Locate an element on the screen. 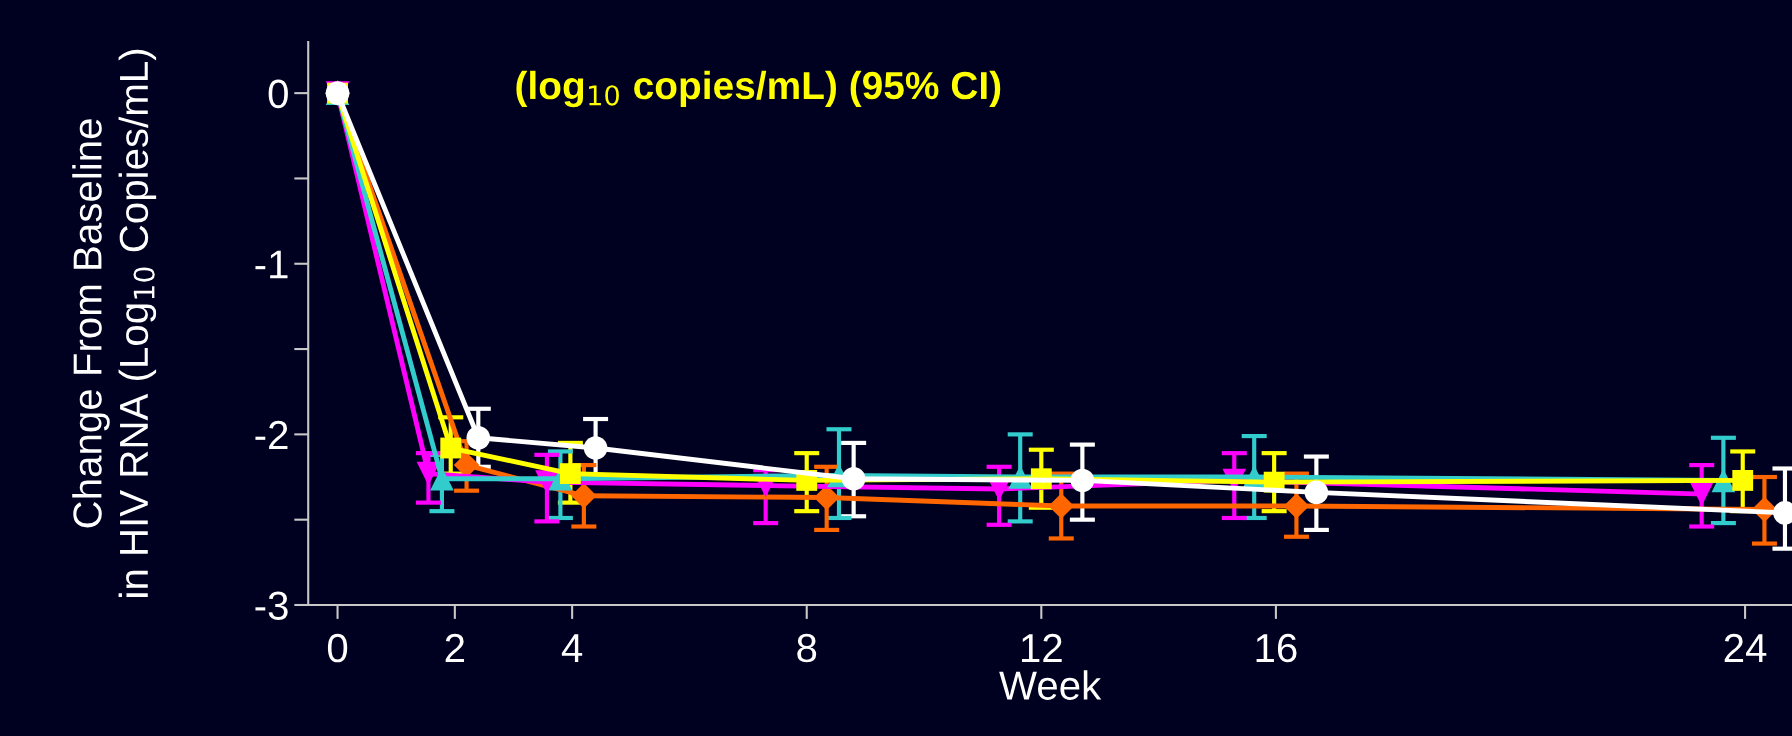 This screenshot has height=736, width=1792. x-tick-label: 0 is located at coordinates (337, 648).